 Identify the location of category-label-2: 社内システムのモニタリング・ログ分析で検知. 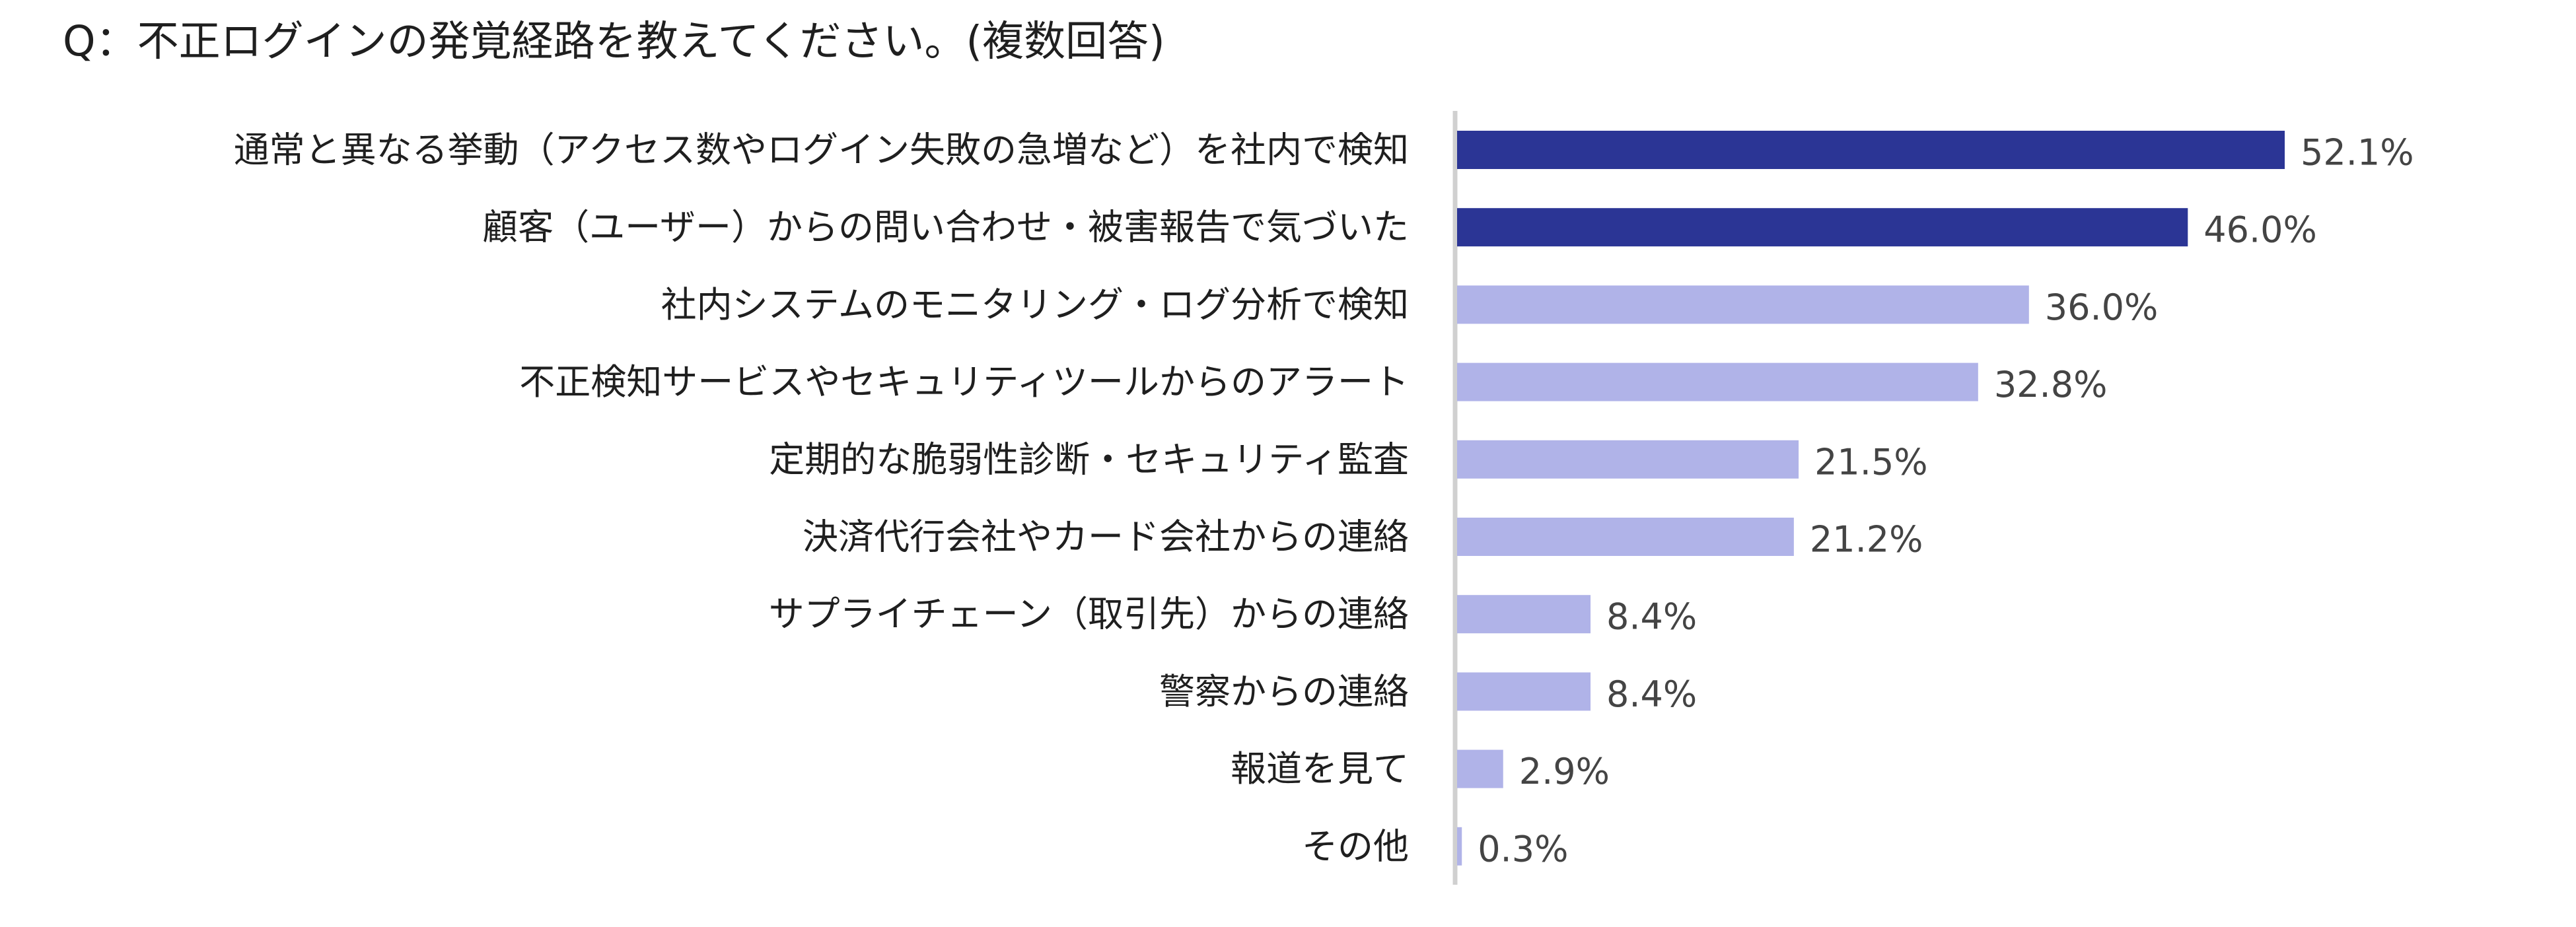
(1035, 305).